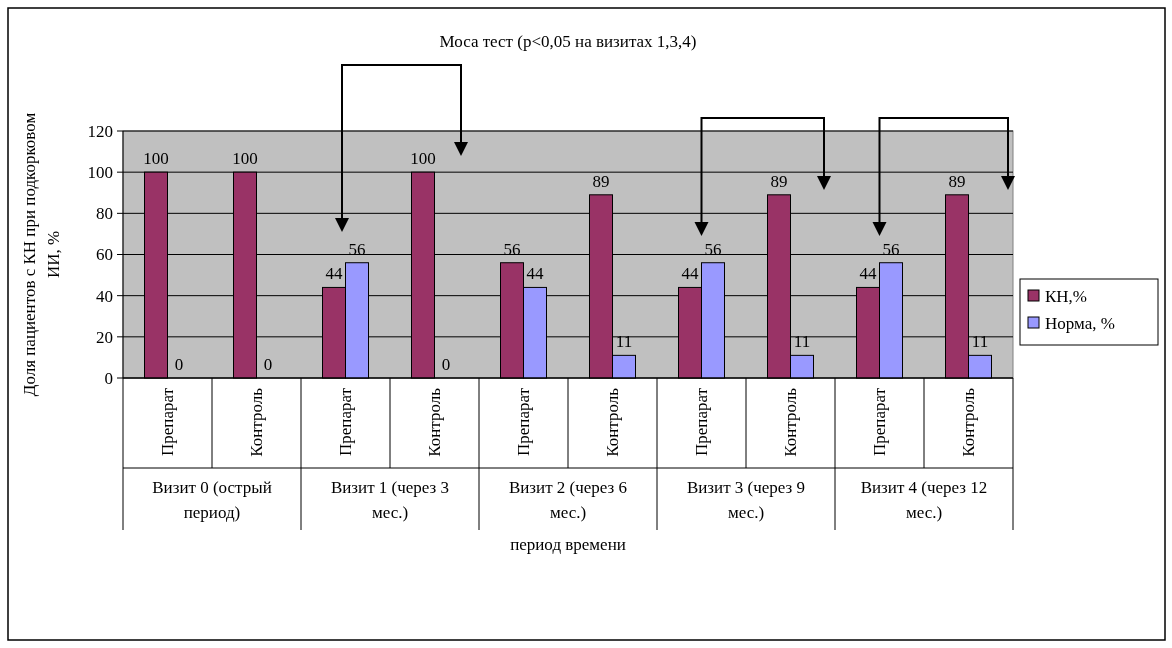 The width and height of the screenshot is (1172, 648). I want to click on legend-label: Норма, %, so click(1080, 323).